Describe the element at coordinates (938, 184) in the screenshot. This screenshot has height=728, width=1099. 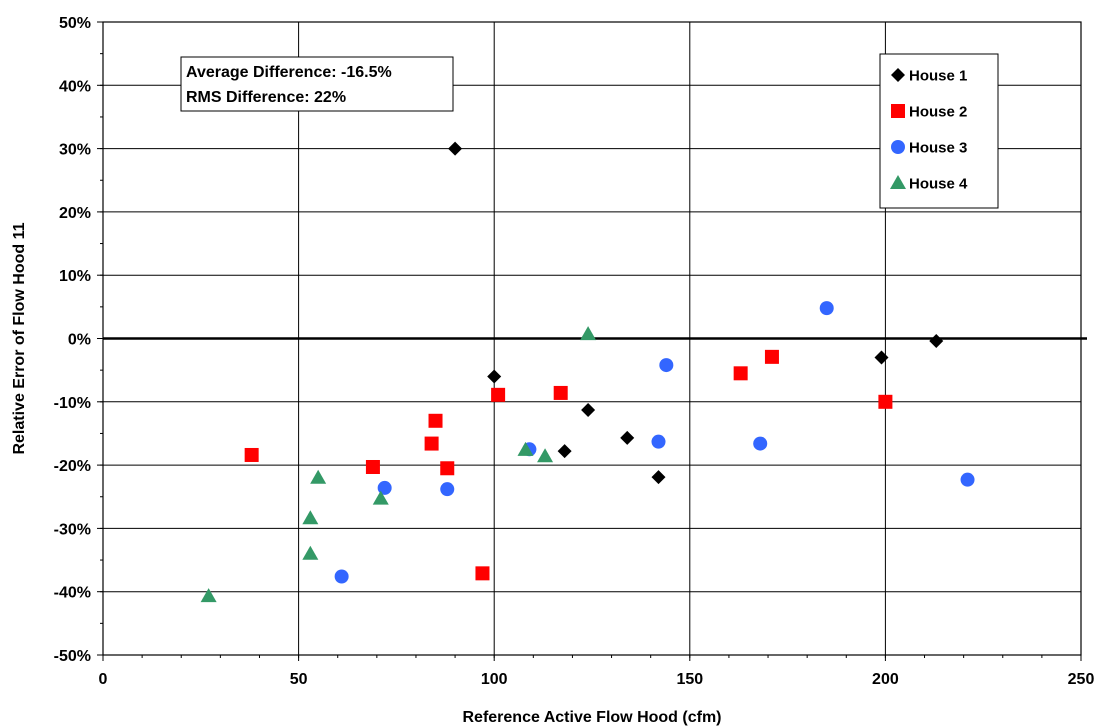
I see `legend-label: House 4` at that location.